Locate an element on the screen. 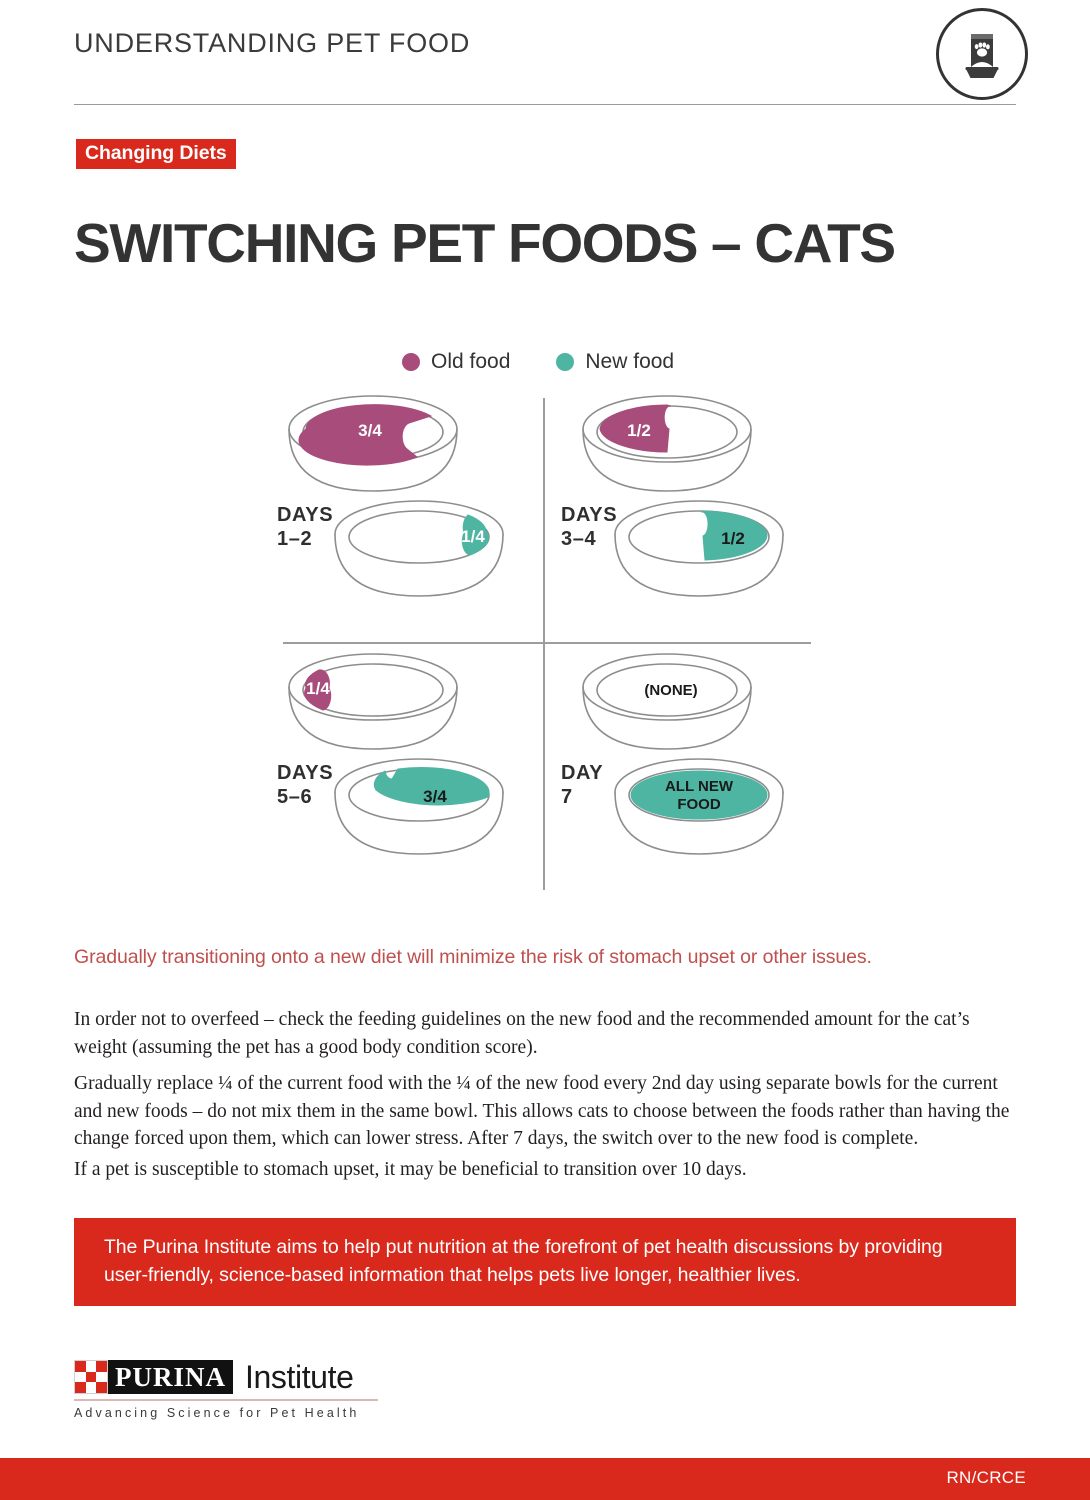  stage-days-3-4: DAYS 3–4 1/2 1/2 is located at coordinates (683, 519).